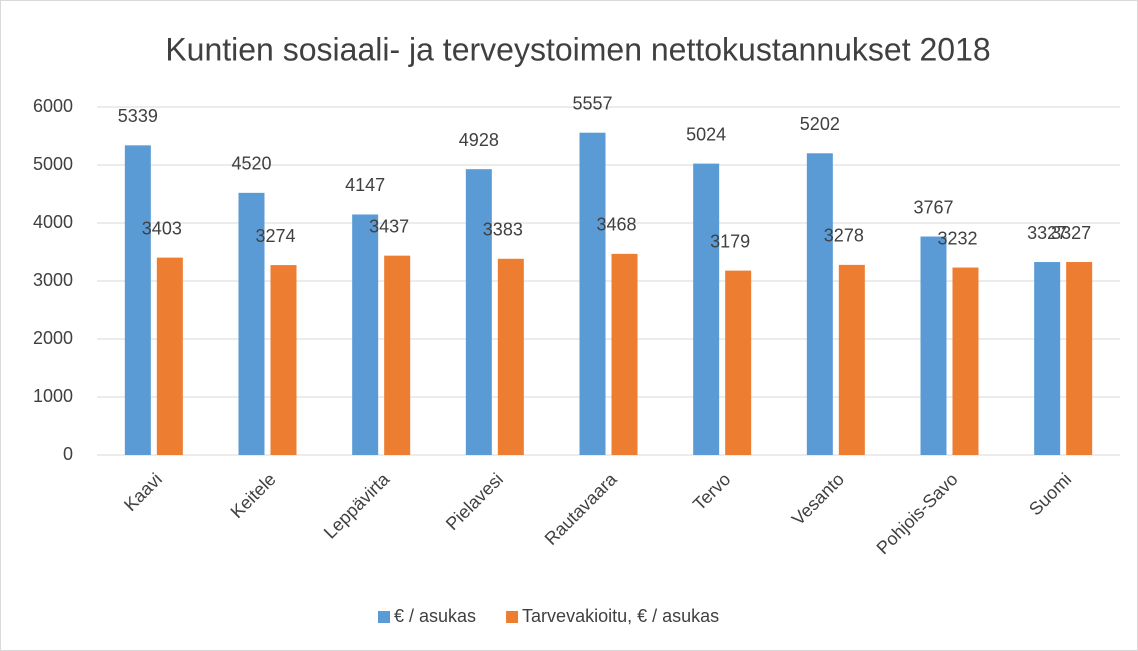 Image resolution: width=1138 pixels, height=651 pixels. Describe the element at coordinates (933, 207) in the screenshot. I see `data-label: 3767` at that location.